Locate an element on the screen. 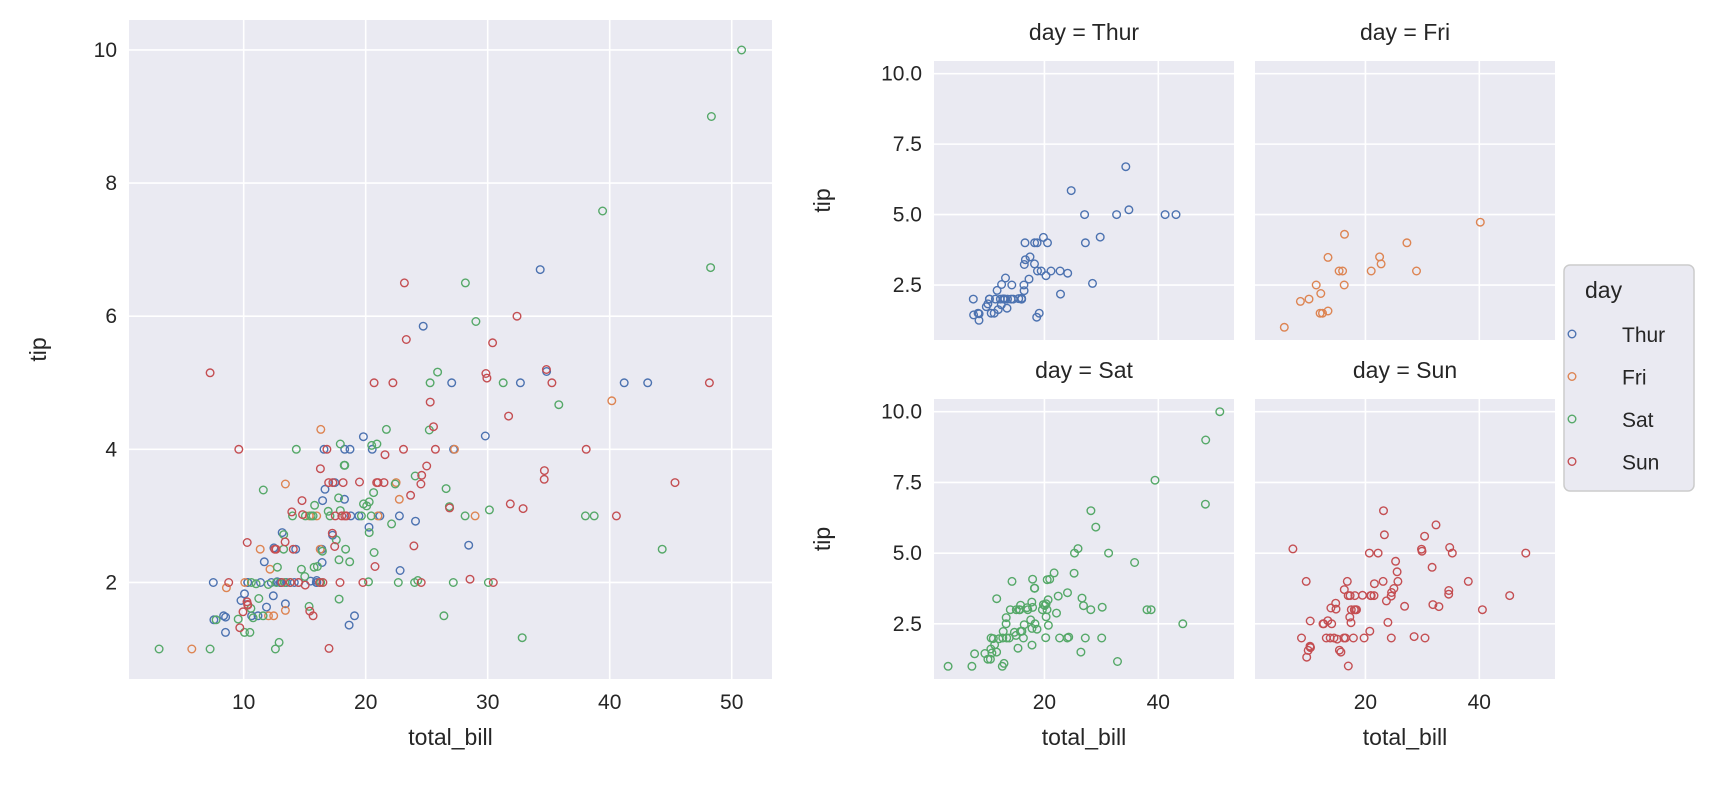  y-tick-label: 8 is located at coordinates (111, 183).